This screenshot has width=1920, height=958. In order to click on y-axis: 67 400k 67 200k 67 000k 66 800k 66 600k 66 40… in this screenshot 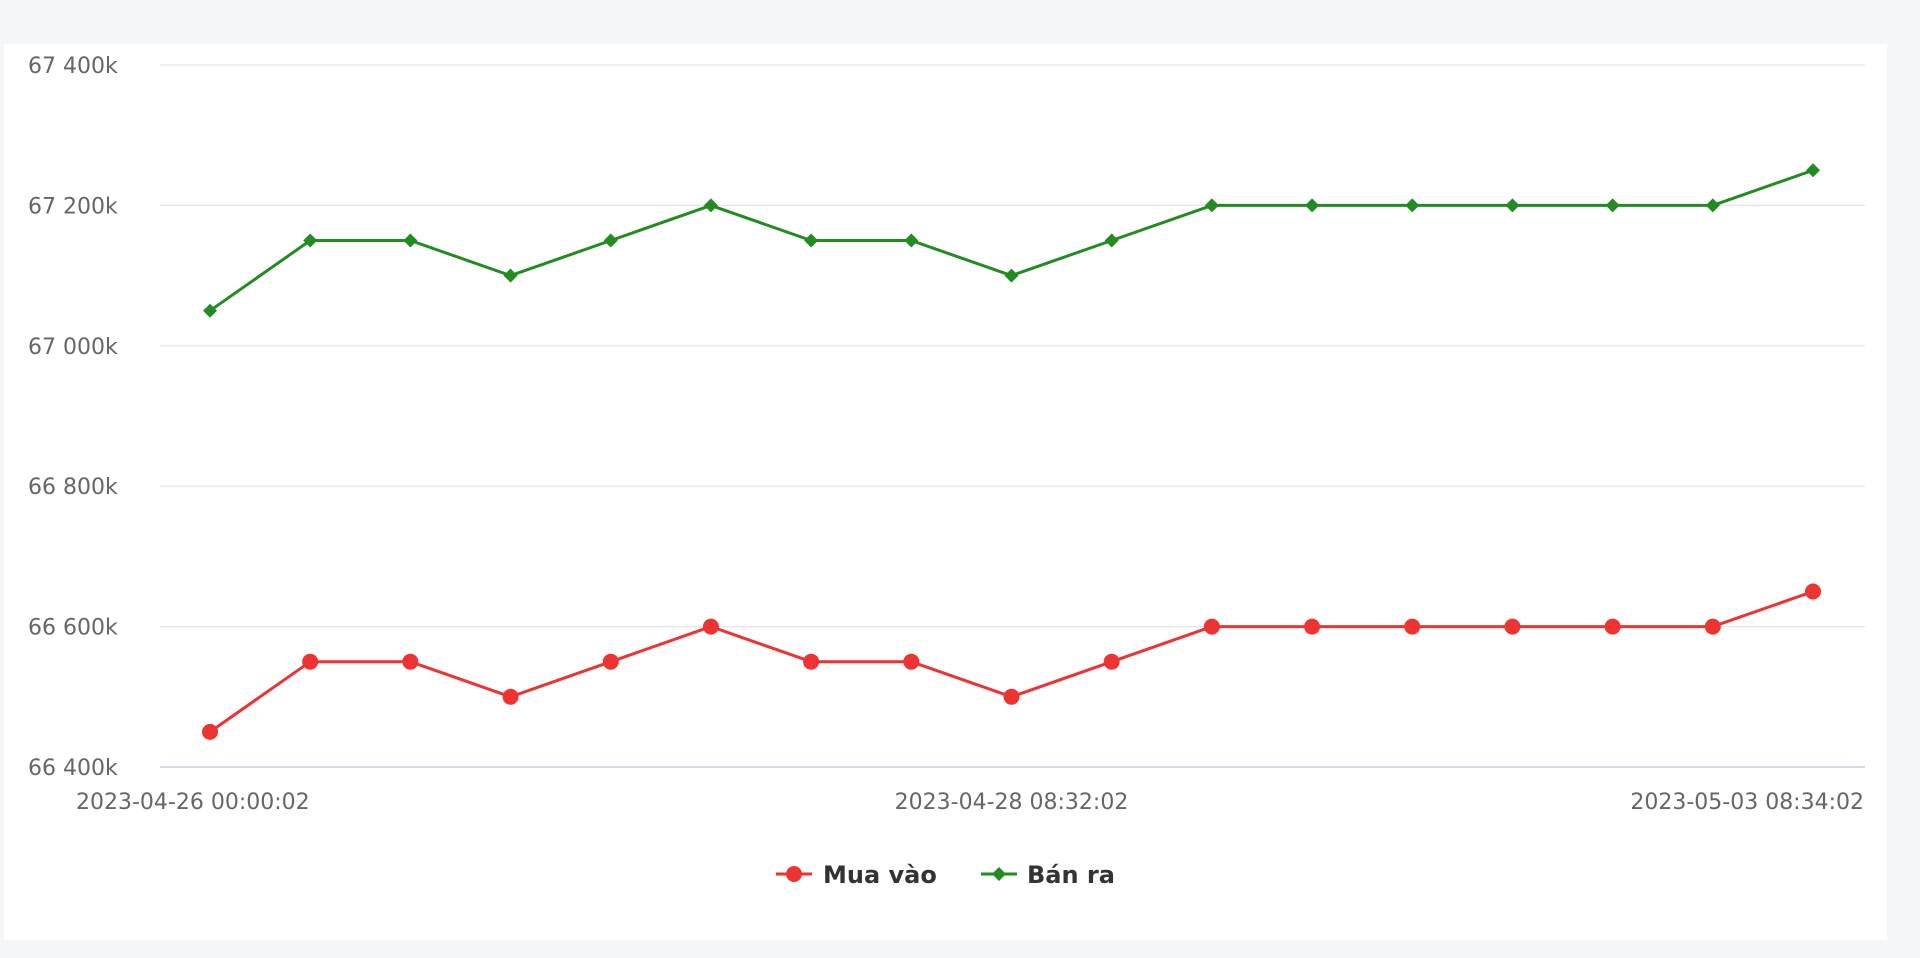, I will do `click(73, 417)`.